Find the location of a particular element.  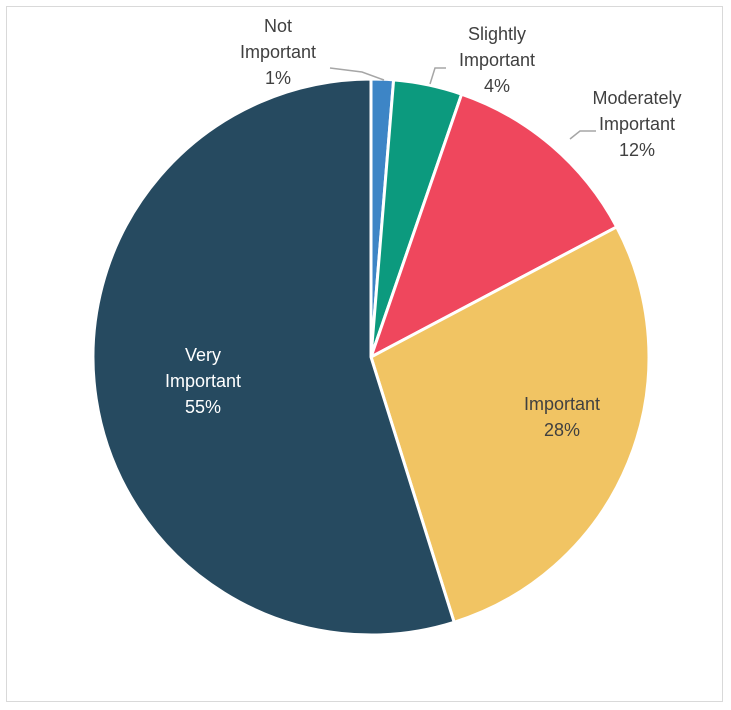

data-label-slightly-important: Slightly Important 4% is located at coordinates (497, 60).